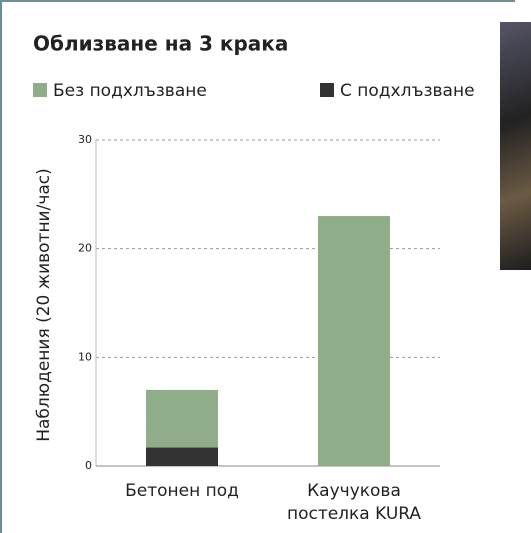 Image resolution: width=531 pixels, height=533 pixels. Describe the element at coordinates (354, 502) in the screenshot. I see `x-tick-label: Каучукова постелка KURA` at that location.